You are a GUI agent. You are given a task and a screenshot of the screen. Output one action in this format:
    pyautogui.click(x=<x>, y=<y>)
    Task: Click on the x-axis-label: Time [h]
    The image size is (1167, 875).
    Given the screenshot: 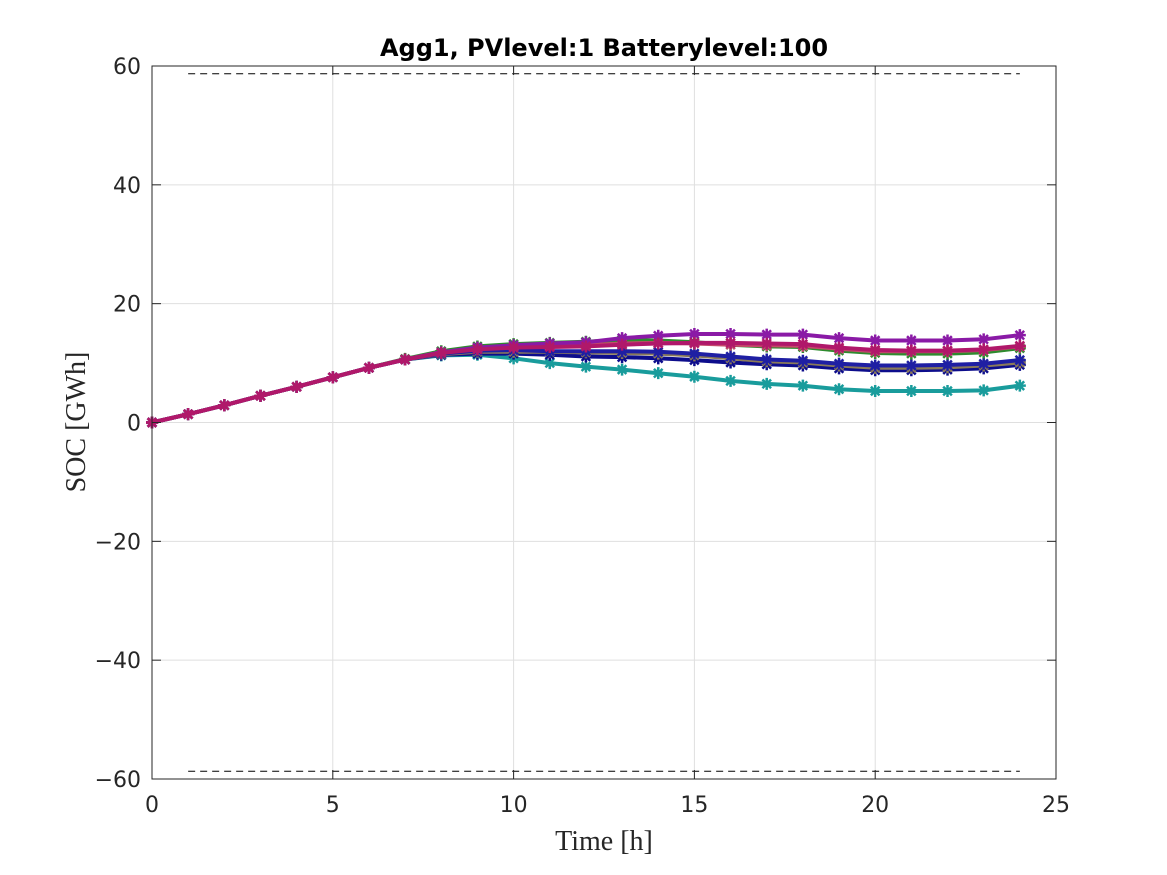 What is the action you would take?
    pyautogui.click(x=604, y=841)
    